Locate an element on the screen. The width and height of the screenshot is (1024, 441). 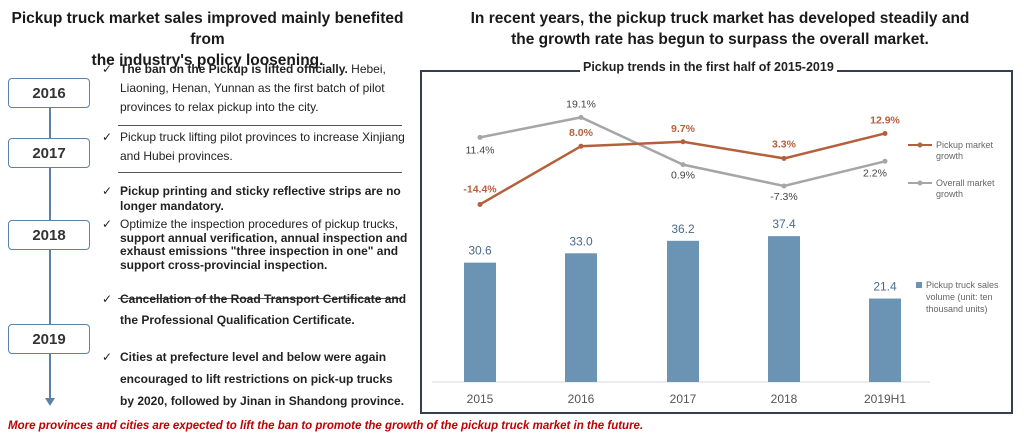
bar-2017 is located at coordinates (683, 311).